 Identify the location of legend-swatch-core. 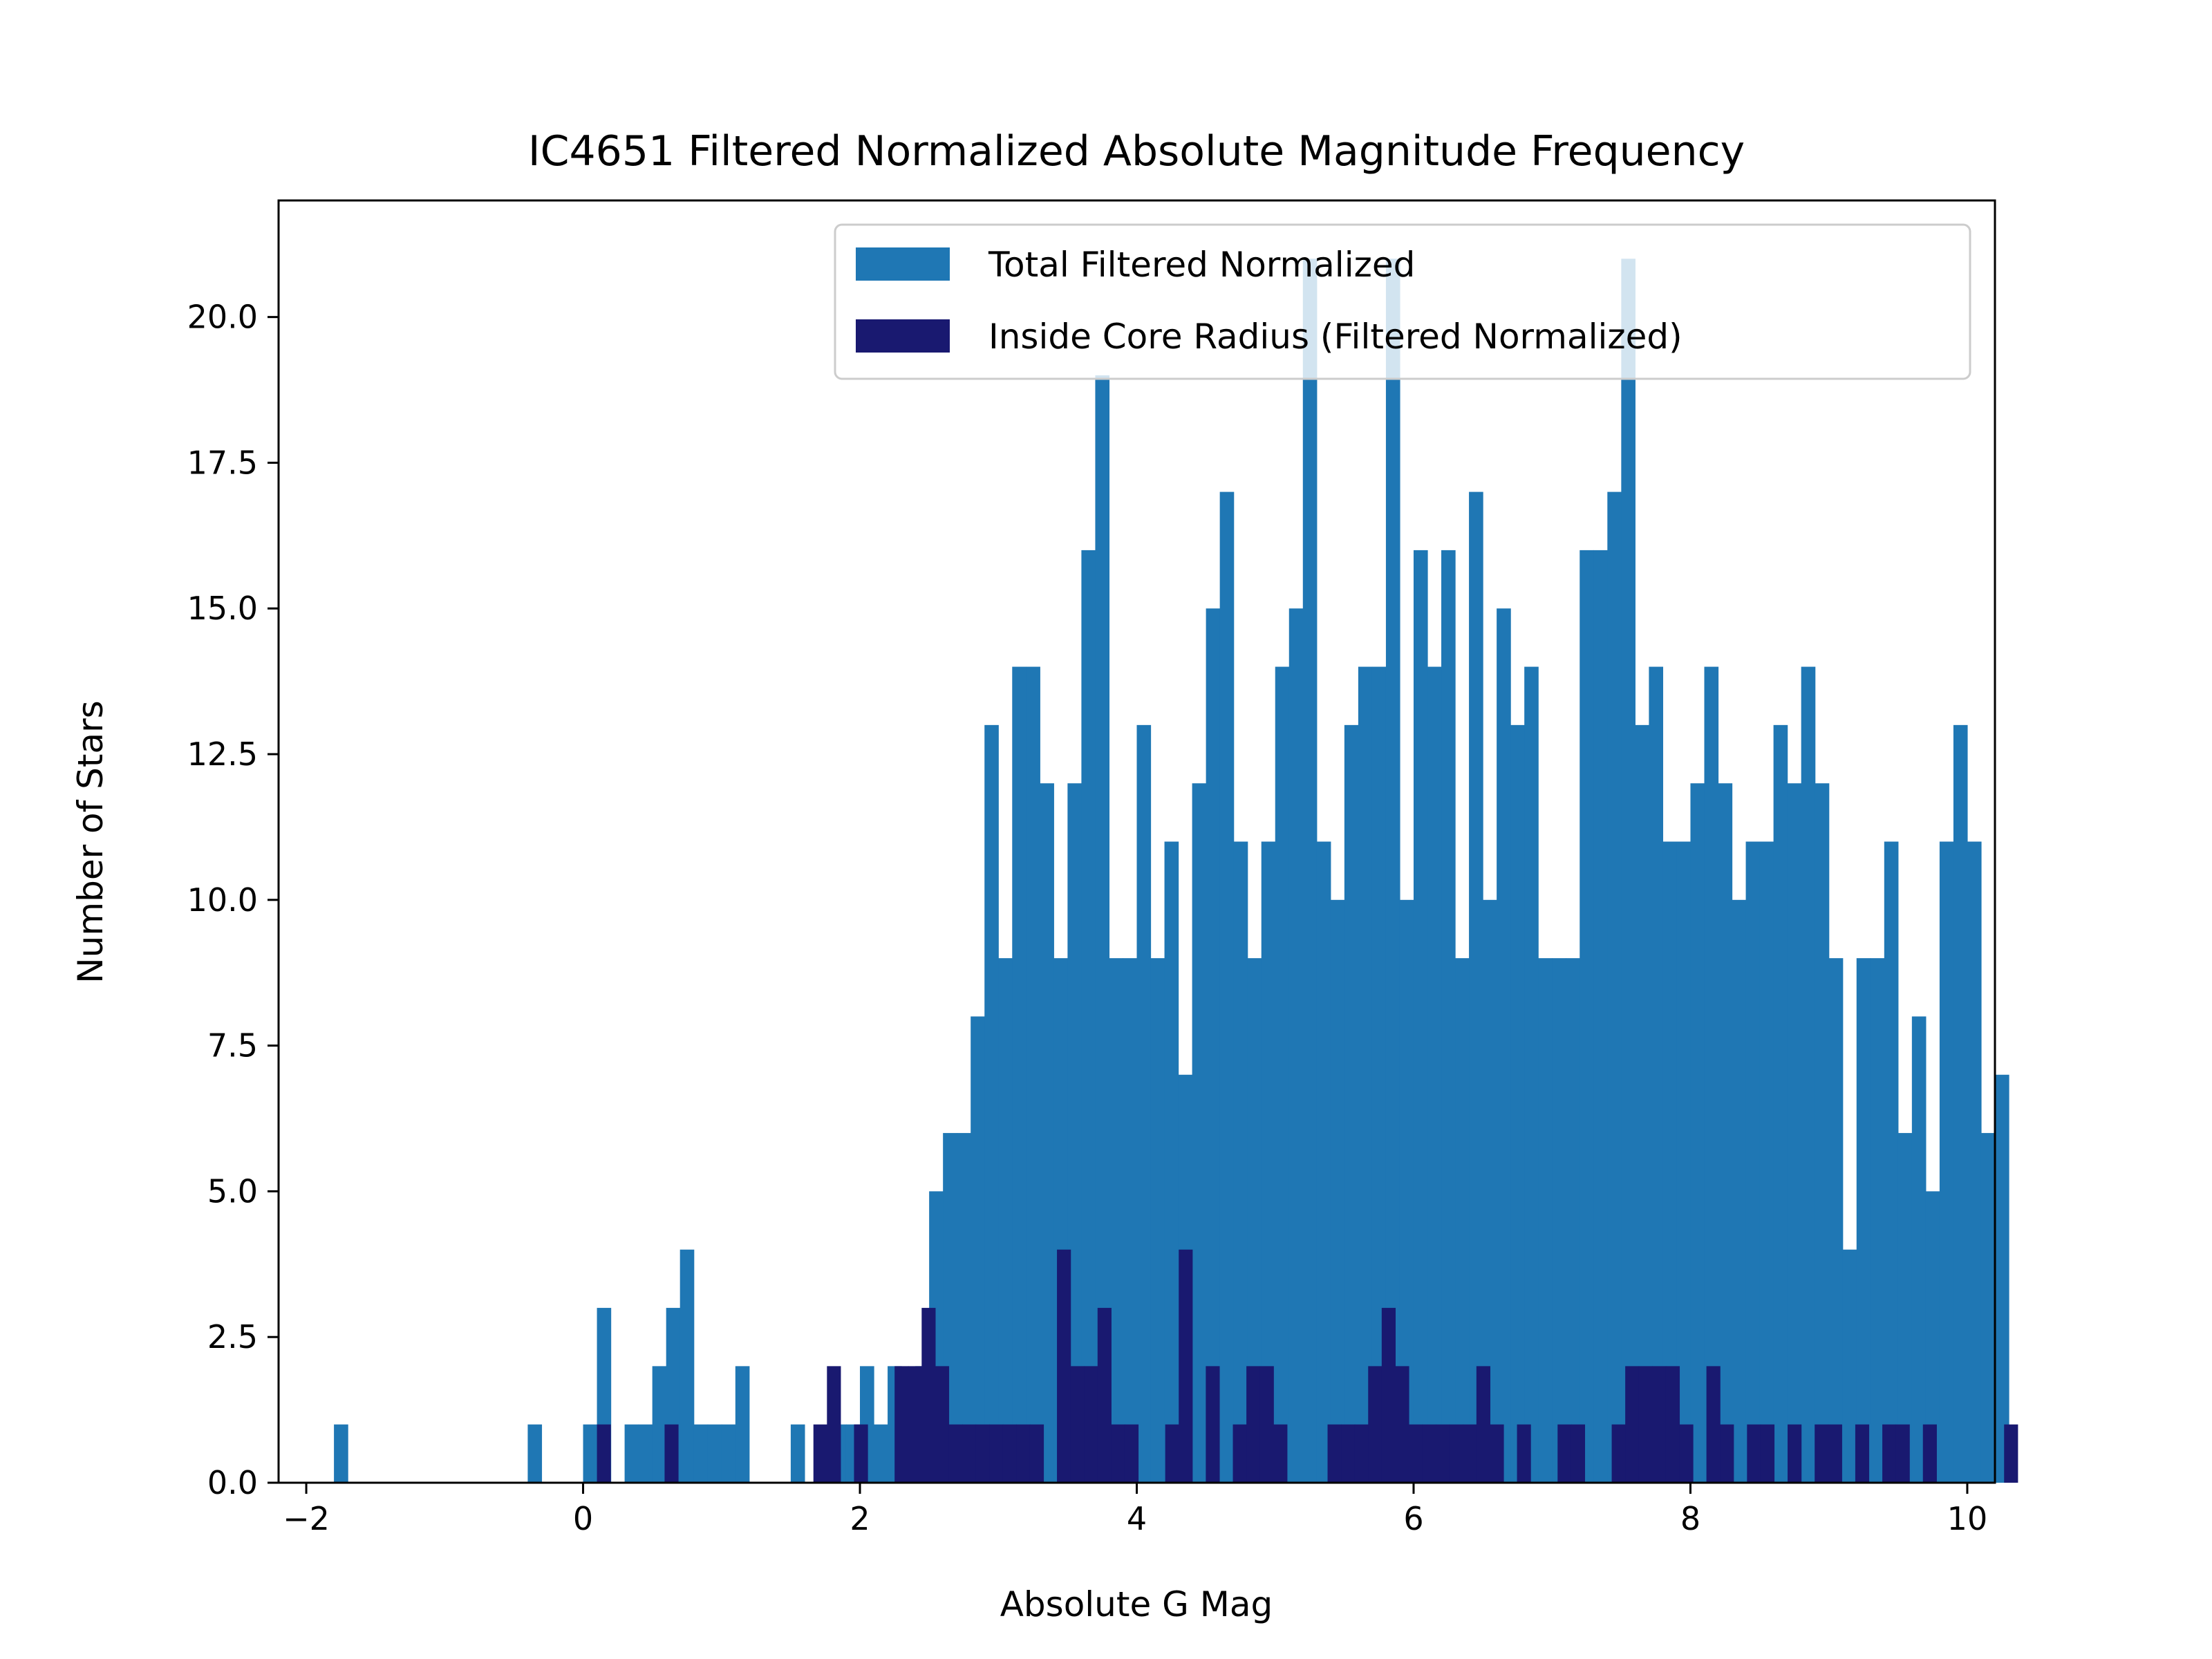
(903, 336).